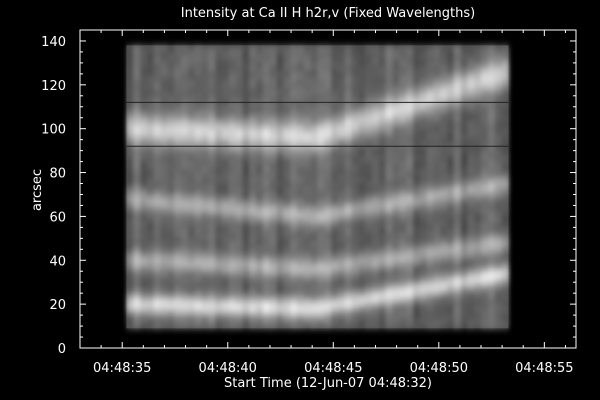 The image size is (600, 400). What do you see at coordinates (57, 217) in the screenshot?
I see `y-tick-label: 60` at bounding box center [57, 217].